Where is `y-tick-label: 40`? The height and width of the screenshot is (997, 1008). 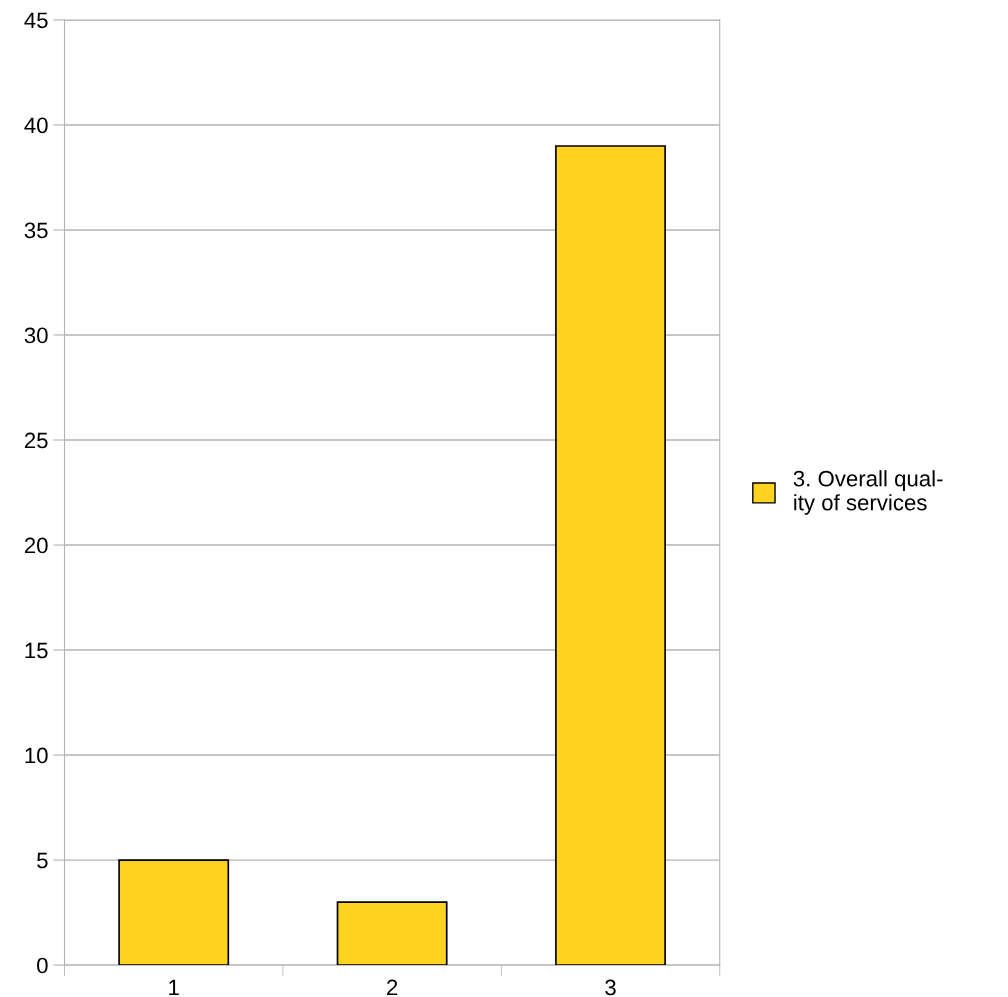 y-tick-label: 40 is located at coordinates (36, 125).